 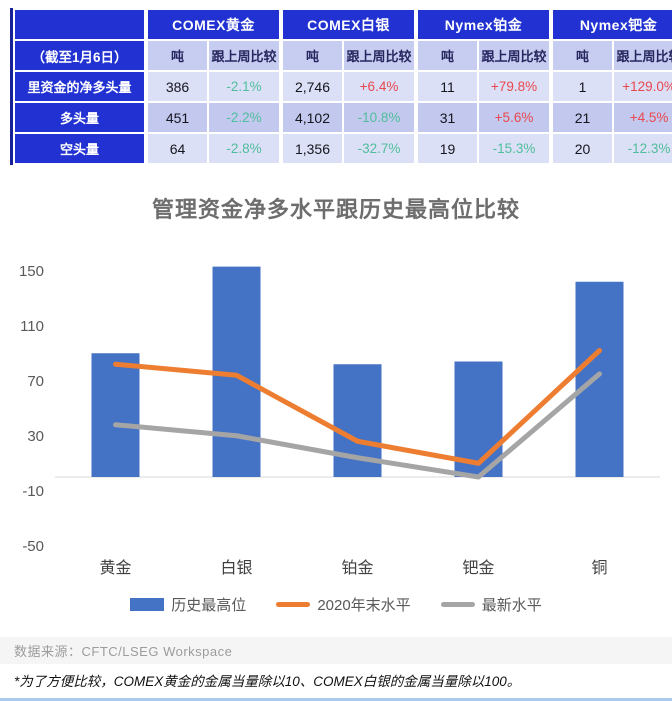 I want to click on wow-value: +6.4%, so click(x=379, y=86).